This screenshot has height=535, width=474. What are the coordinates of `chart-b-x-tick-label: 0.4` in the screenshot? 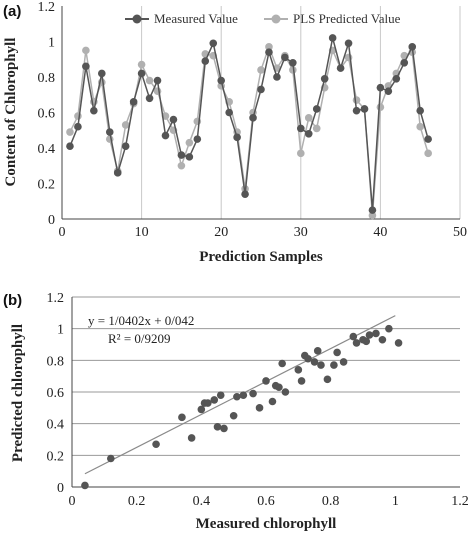 It's located at (202, 501).